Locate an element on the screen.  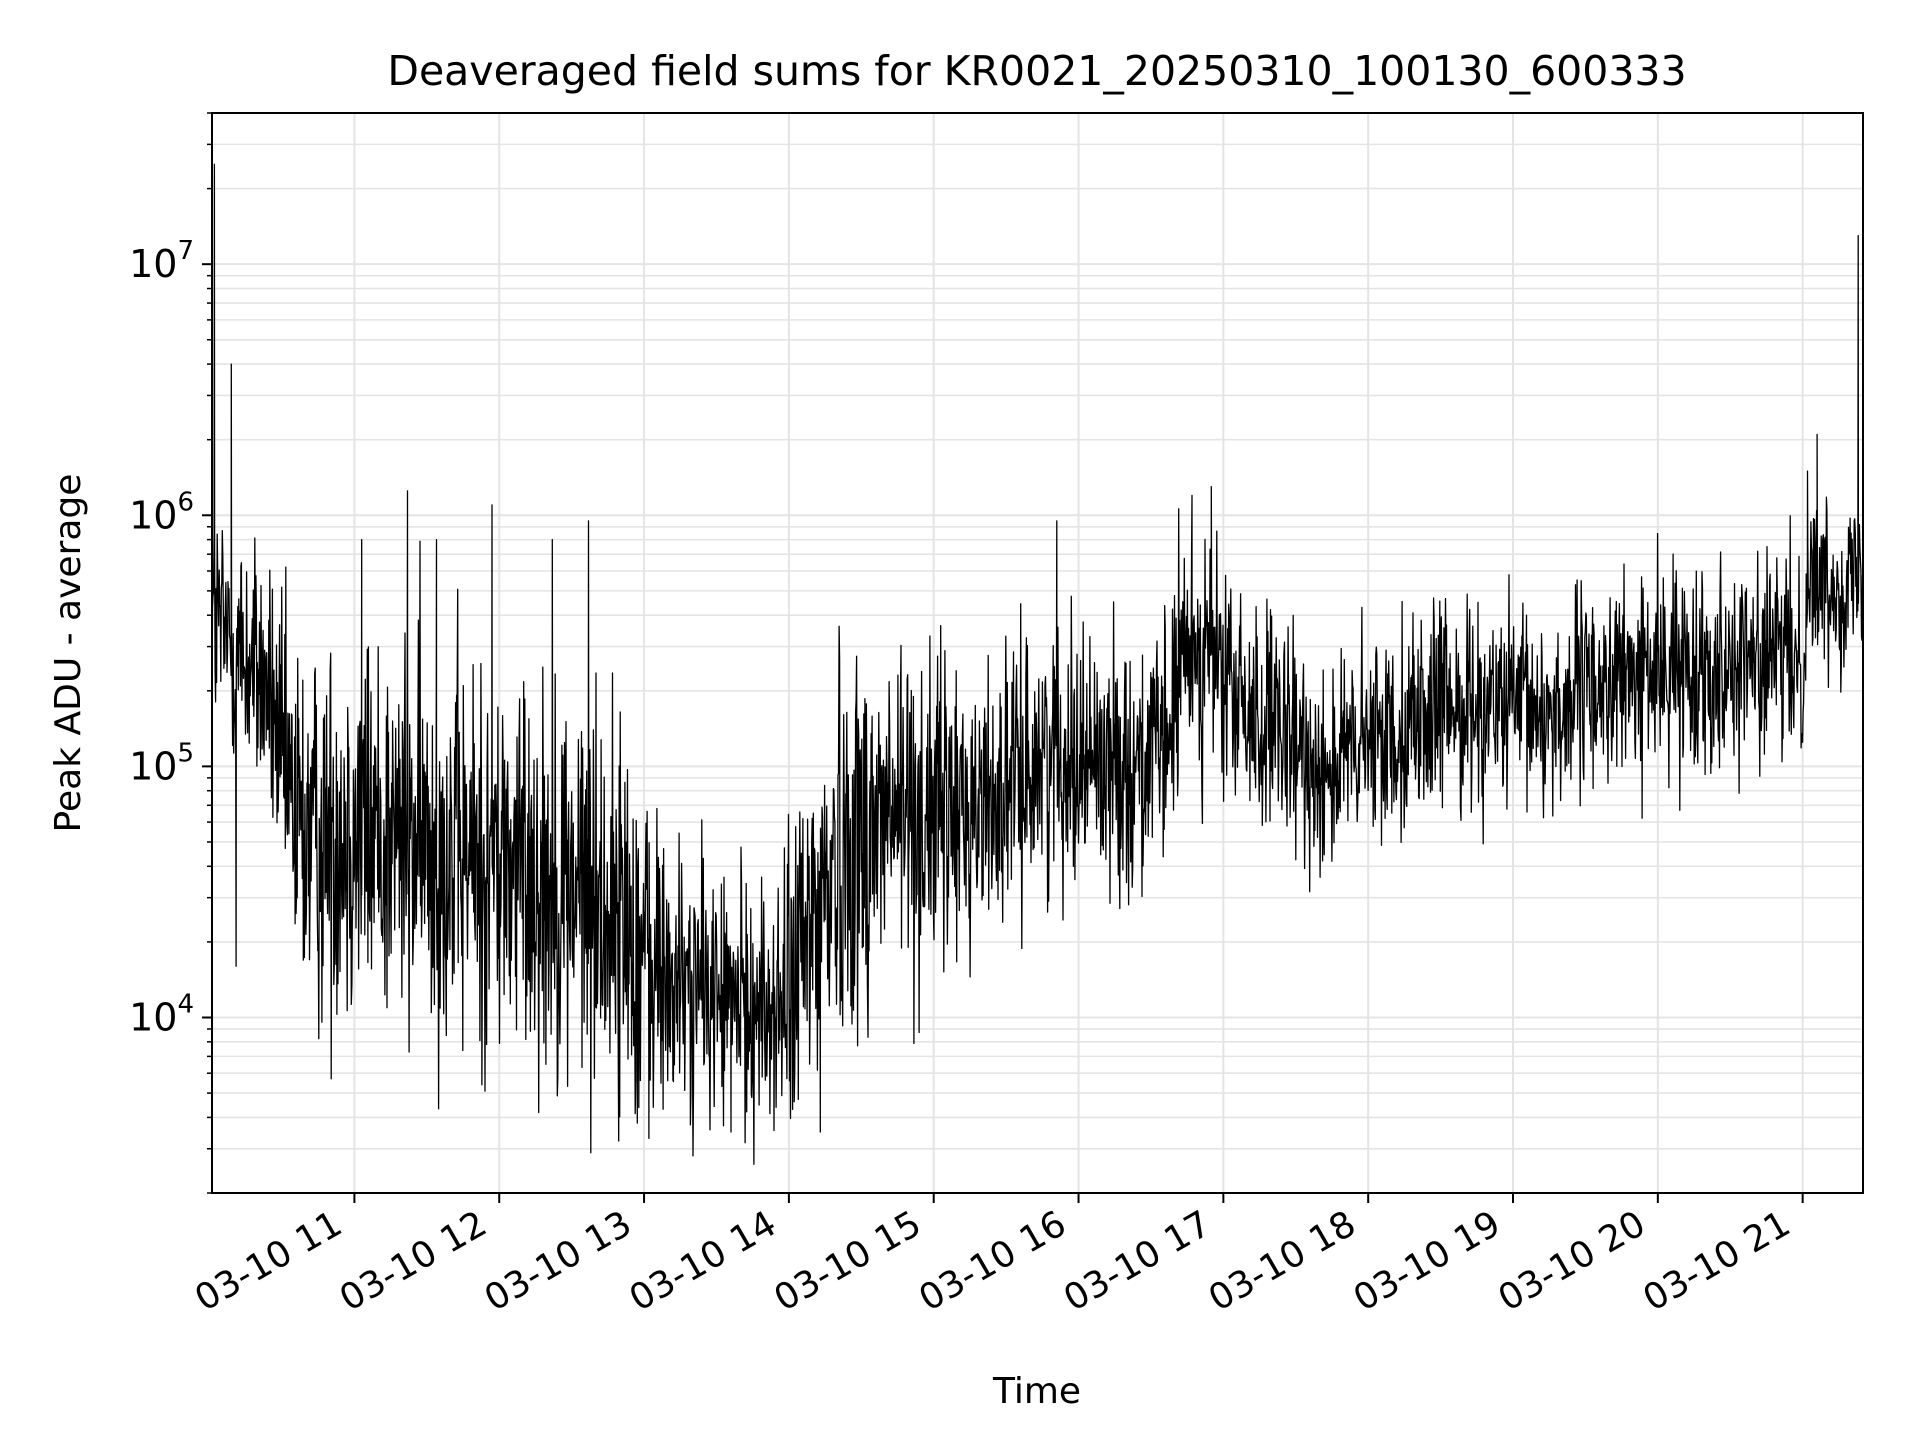
y-tick-label: 10⁶ is located at coordinates (161, 512).